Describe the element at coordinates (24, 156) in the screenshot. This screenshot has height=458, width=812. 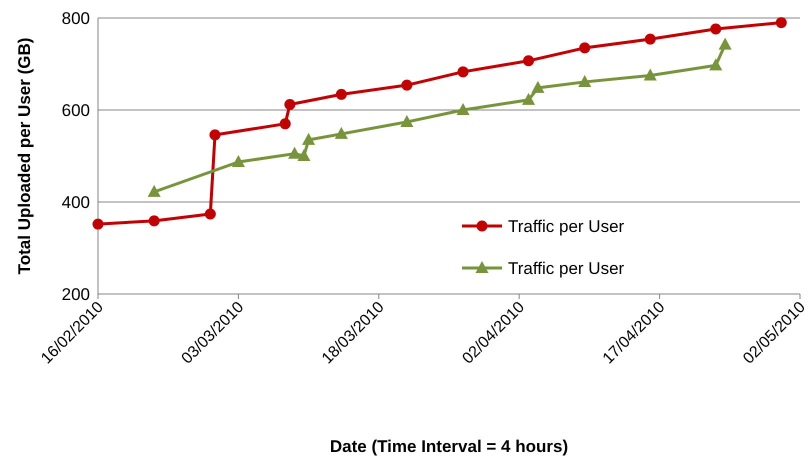
I see `y-axis-title: Total Uploaded per User (GB)` at that location.